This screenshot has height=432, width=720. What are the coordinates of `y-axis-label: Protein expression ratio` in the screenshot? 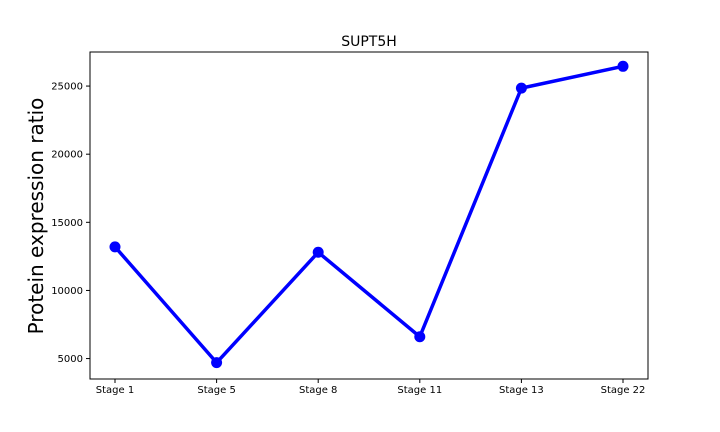 It's located at (36, 216).